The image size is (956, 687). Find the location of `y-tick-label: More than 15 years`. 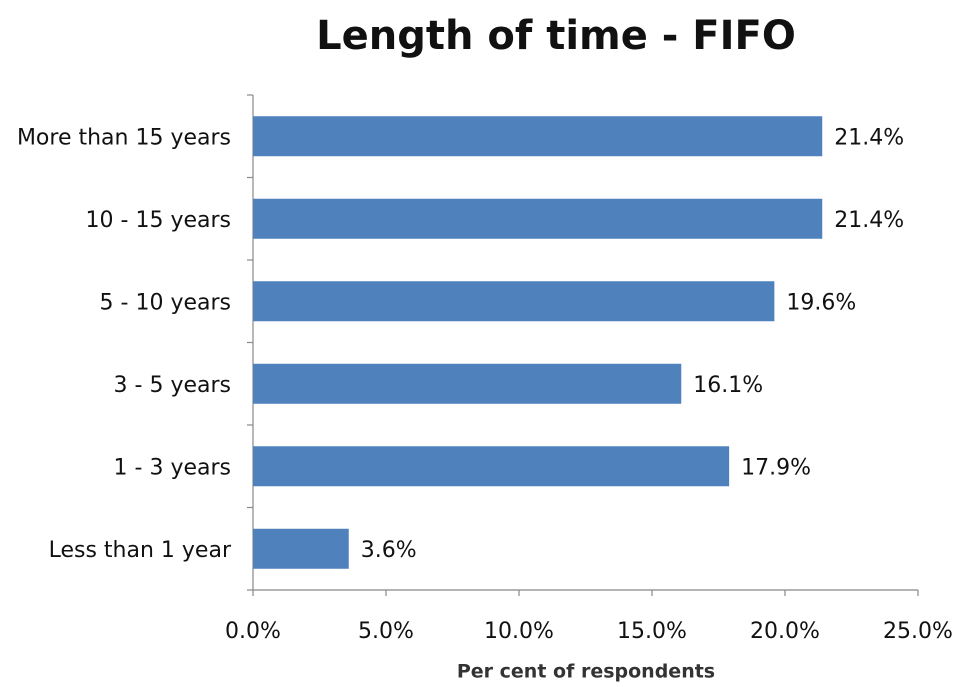

y-tick-label: More than 15 years is located at coordinates (124, 137).